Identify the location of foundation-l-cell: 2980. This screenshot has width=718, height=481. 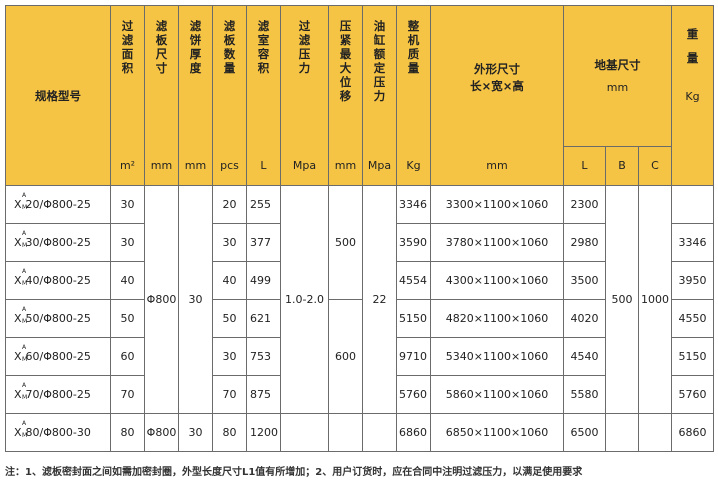
(584, 242).